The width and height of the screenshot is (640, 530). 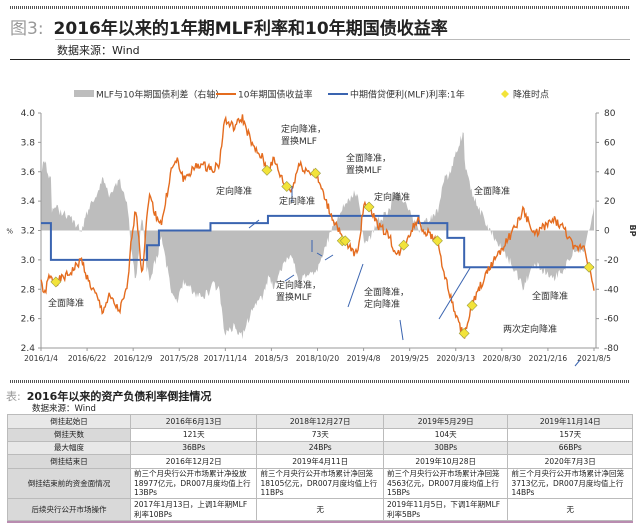 What do you see at coordinates (610, 114) in the screenshot?
I see `y-right-tick-label: 80` at bounding box center [610, 114].